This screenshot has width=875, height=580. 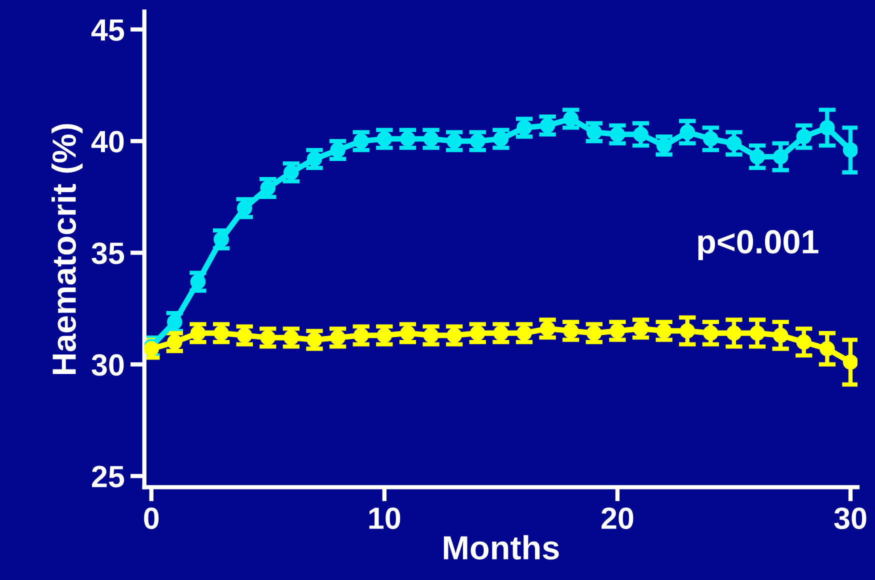 What do you see at coordinates (108, 365) in the screenshot?
I see `y-tick-label: 30` at bounding box center [108, 365].